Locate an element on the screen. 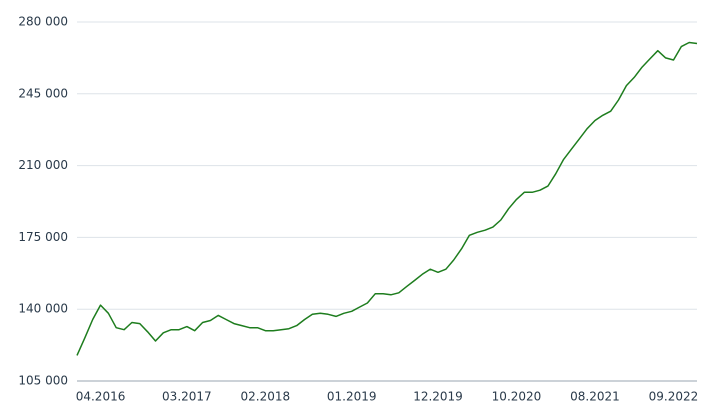  y-tick-label: 140 000 is located at coordinates (43, 309).